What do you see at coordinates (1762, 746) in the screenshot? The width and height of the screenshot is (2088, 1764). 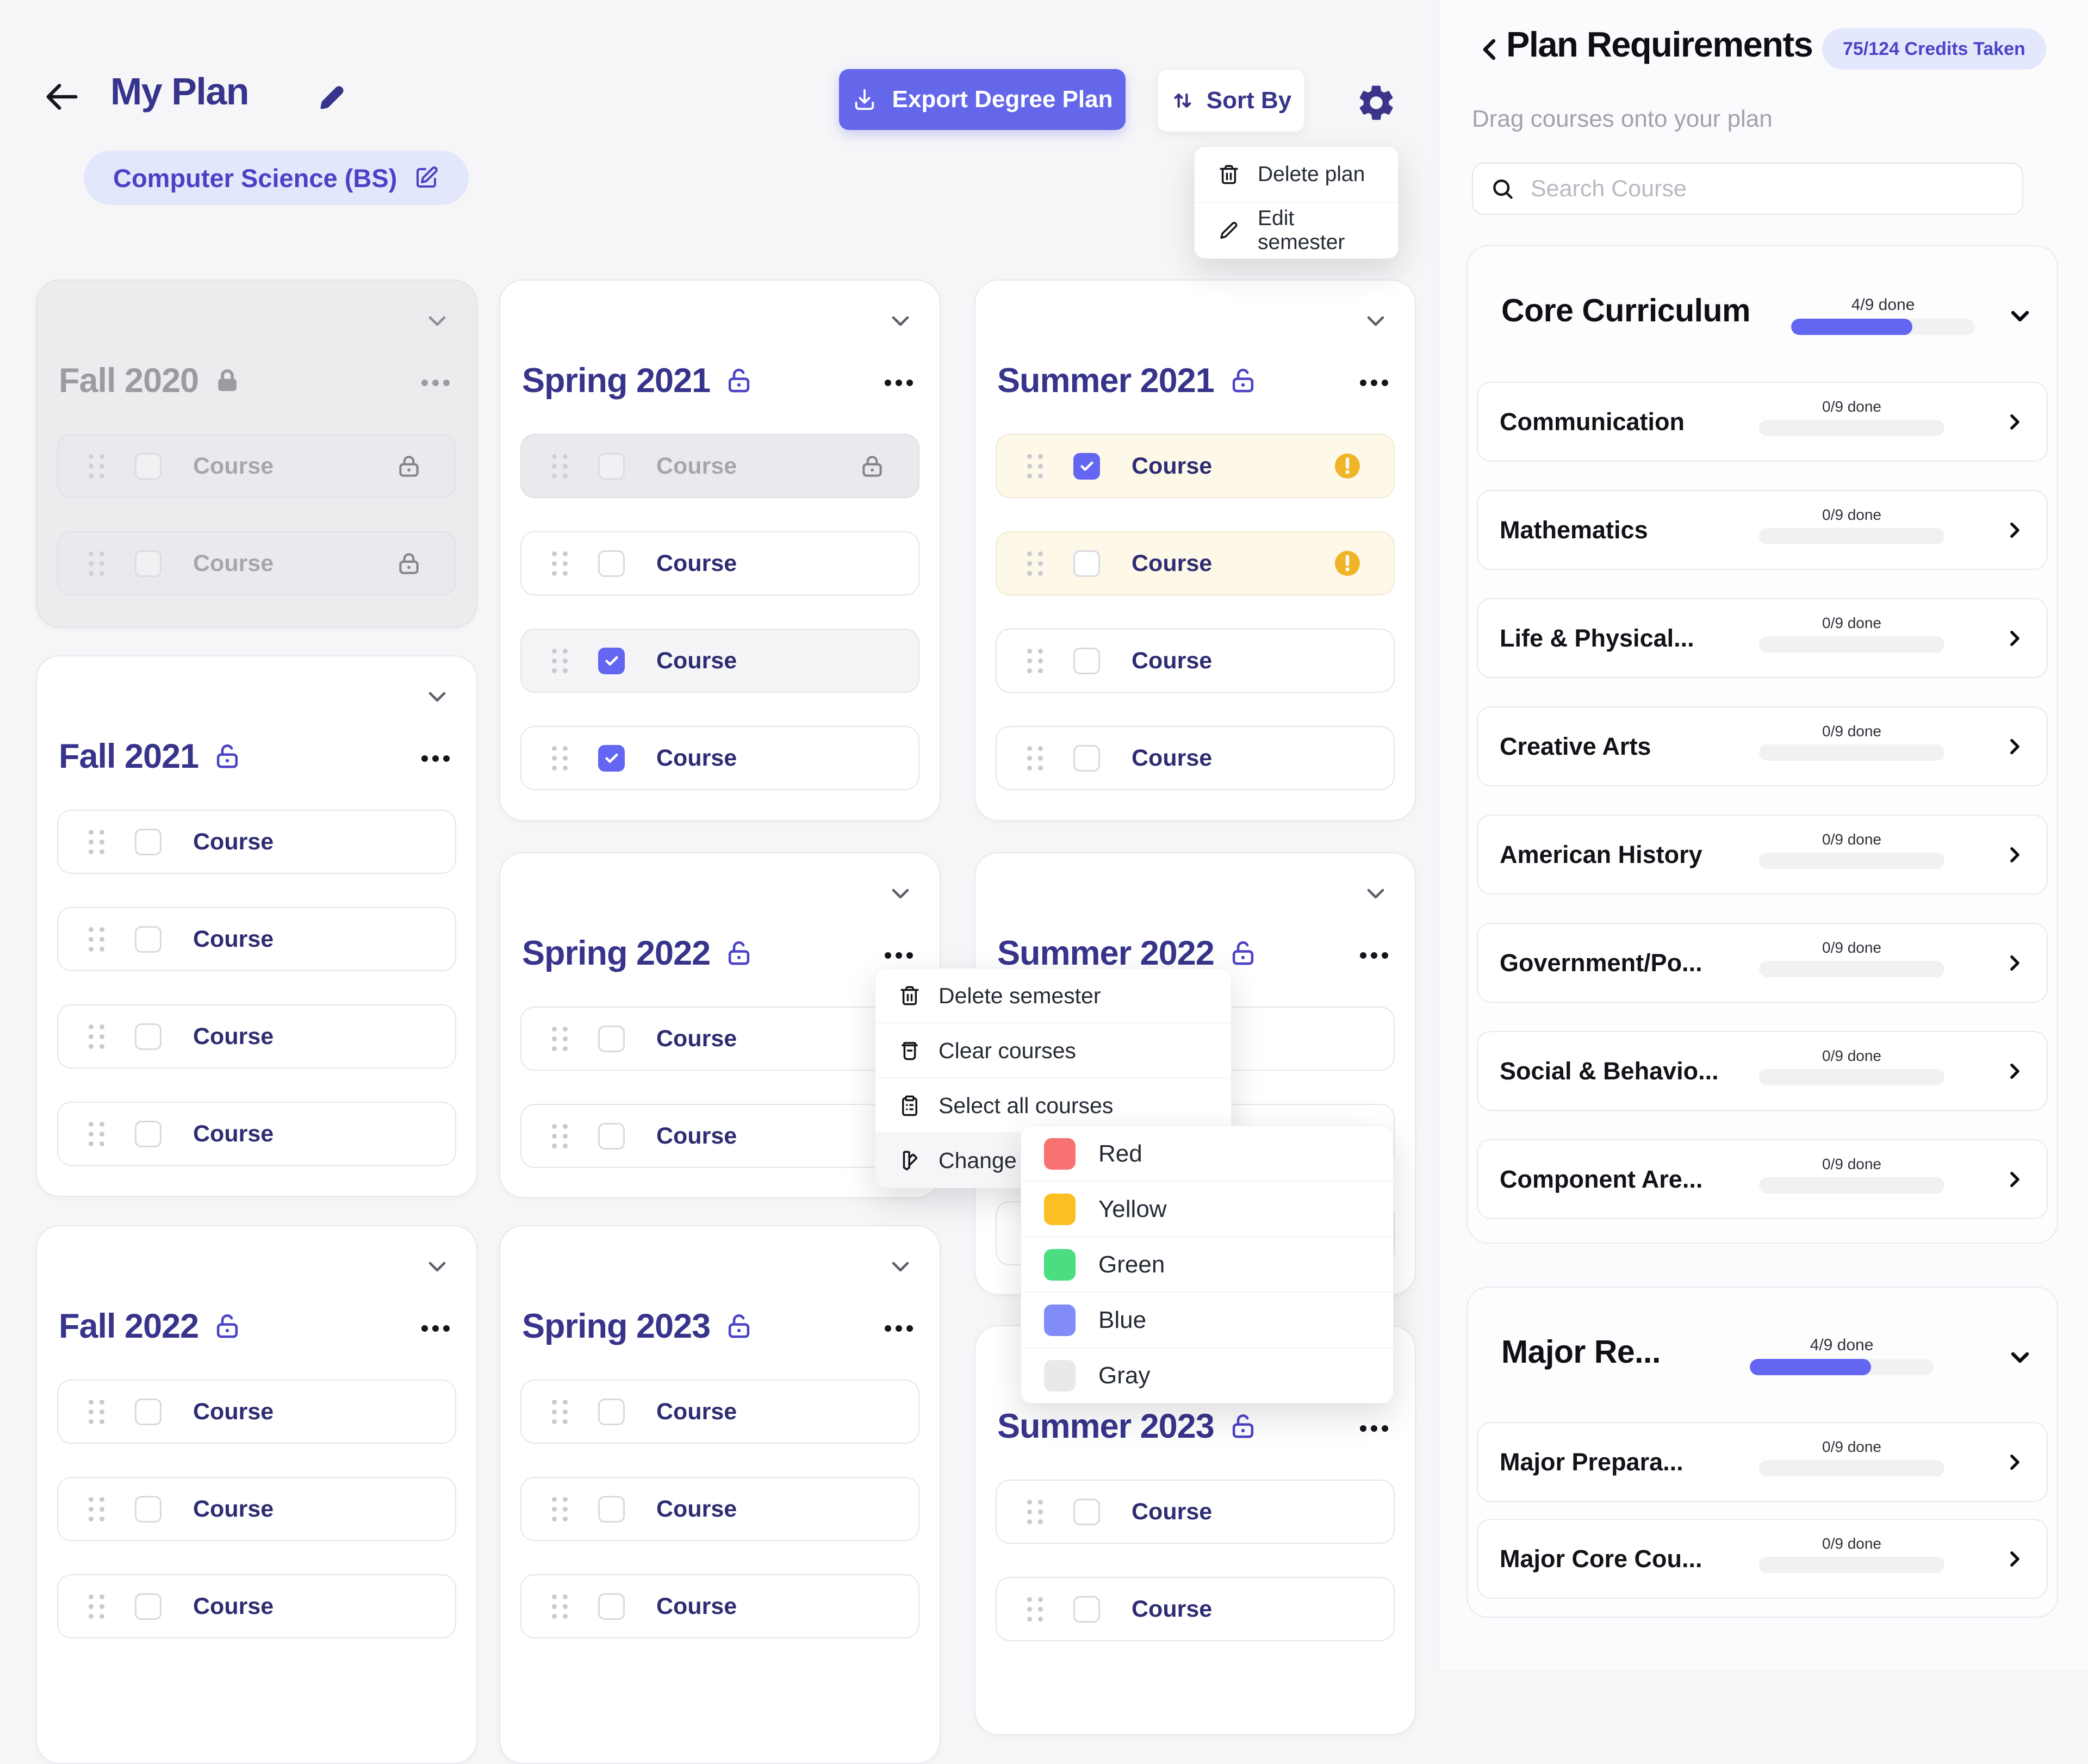 I see `requirement-item: Creative Arts 0/9 done` at bounding box center [1762, 746].